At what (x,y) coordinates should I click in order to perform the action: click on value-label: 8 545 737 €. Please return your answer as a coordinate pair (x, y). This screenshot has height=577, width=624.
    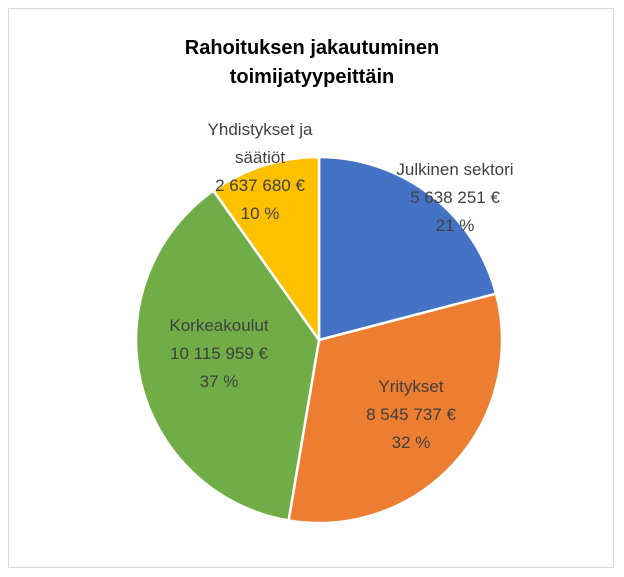
    Looking at the image, I should click on (411, 414).